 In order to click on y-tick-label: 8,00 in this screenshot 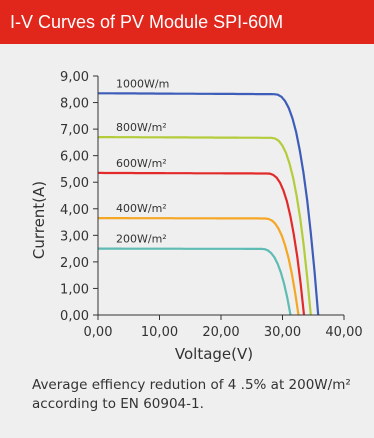, I will do `click(74, 104)`.